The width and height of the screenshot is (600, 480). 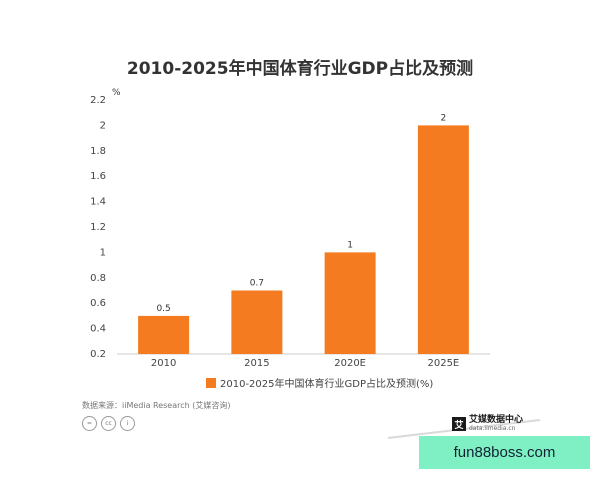 What do you see at coordinates (327, 384) in the screenshot?
I see `legend-label: 2010-2025年中国体育行业GDP占比及预测(%)` at bounding box center [327, 384].